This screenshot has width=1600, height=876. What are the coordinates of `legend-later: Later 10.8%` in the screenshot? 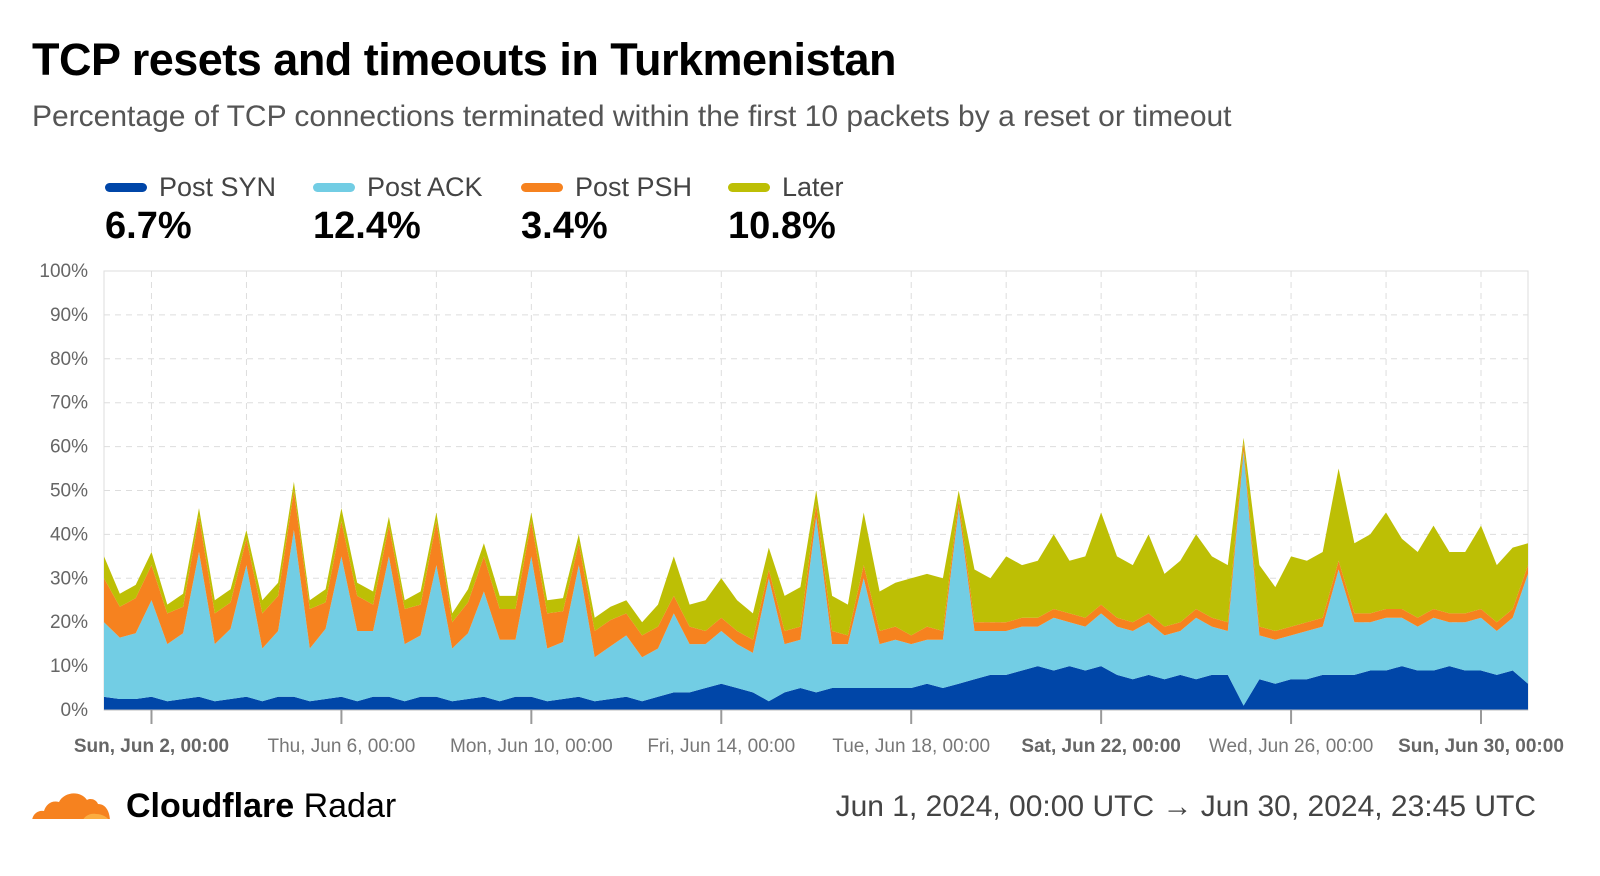 It's located at (786, 210).